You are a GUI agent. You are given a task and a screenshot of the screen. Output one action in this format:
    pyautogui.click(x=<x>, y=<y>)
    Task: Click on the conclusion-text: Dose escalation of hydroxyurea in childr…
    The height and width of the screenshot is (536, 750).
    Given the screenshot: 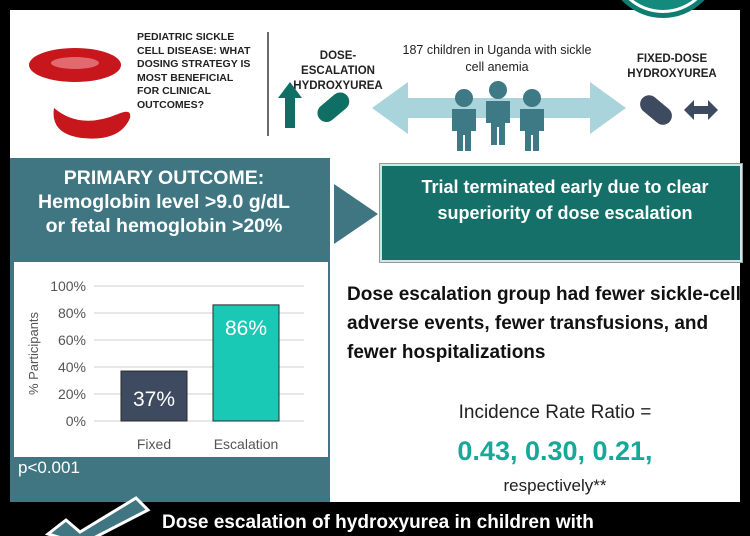 What is the action you would take?
    pyautogui.click(x=378, y=522)
    